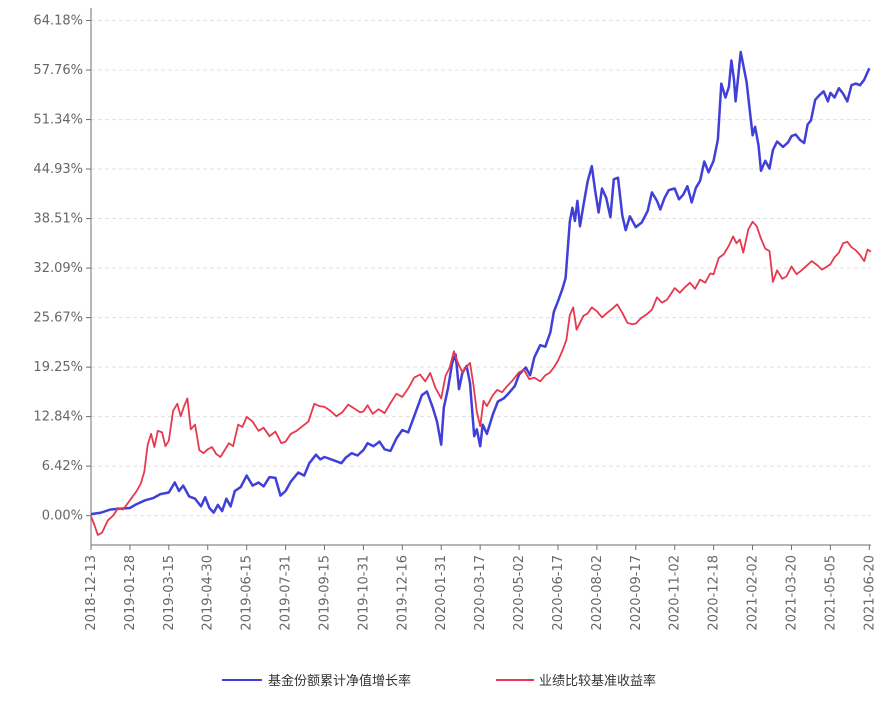 The width and height of the screenshot is (893, 703). What do you see at coordinates (130, 593) in the screenshot?
I see `x-tick-label: 2019-01-28` at bounding box center [130, 593].